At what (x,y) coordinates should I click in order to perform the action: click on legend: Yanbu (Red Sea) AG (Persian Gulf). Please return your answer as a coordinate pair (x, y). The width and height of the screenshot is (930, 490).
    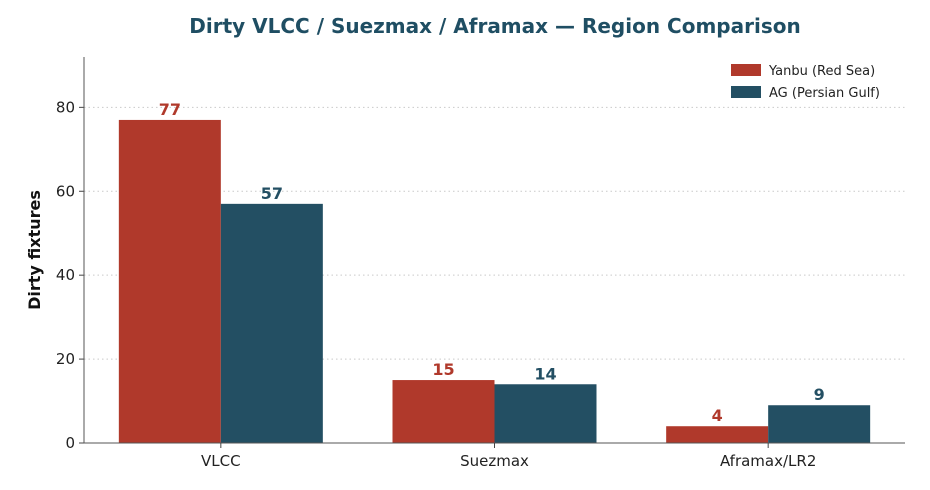
    Looking at the image, I should click on (805, 82).